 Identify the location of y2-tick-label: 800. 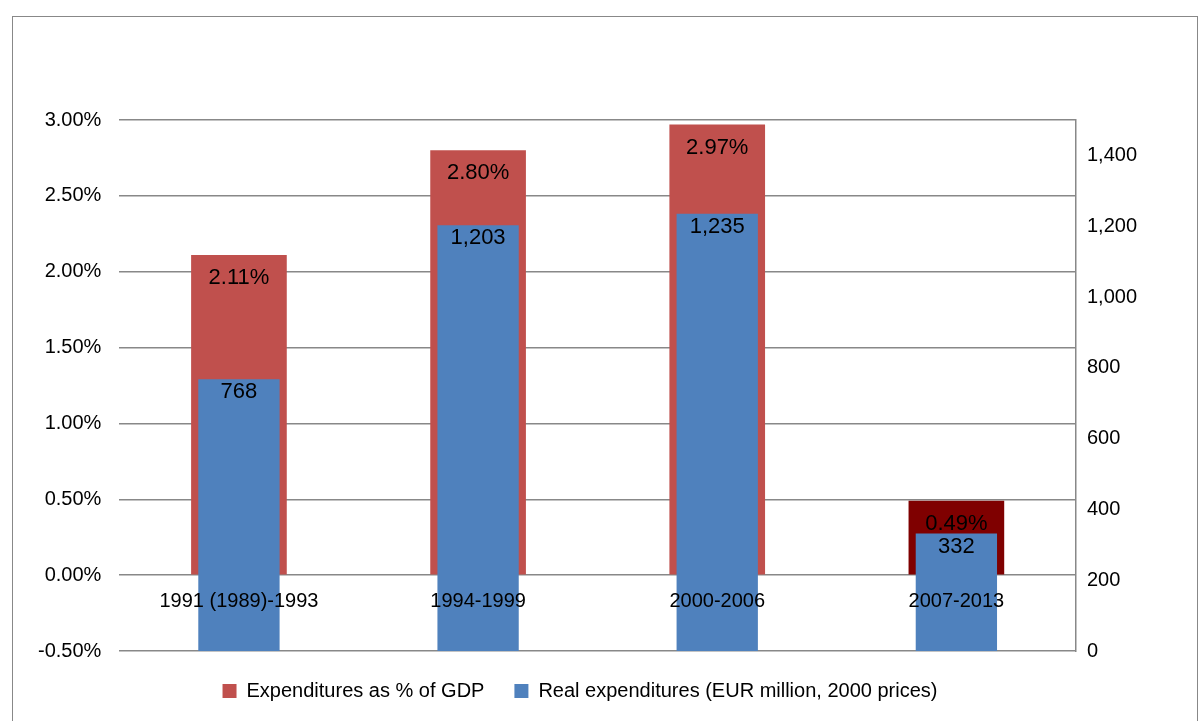
(1103, 366).